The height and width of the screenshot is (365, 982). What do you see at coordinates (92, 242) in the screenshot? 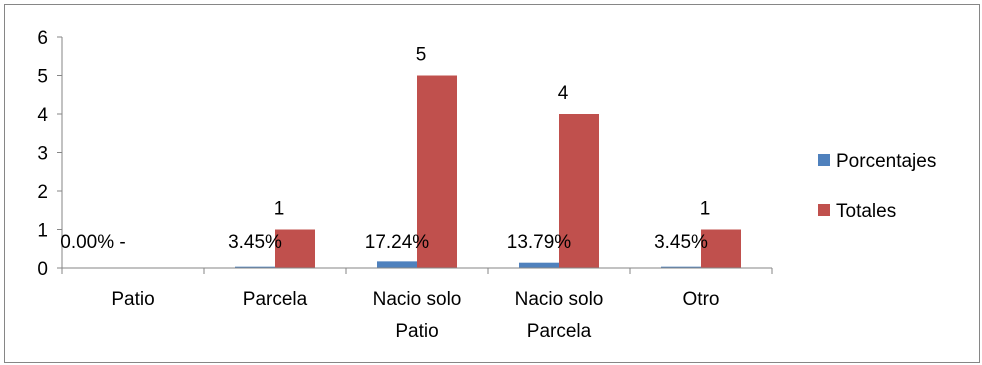
I see `data-label-porcentajes: 0.00% -` at bounding box center [92, 242].